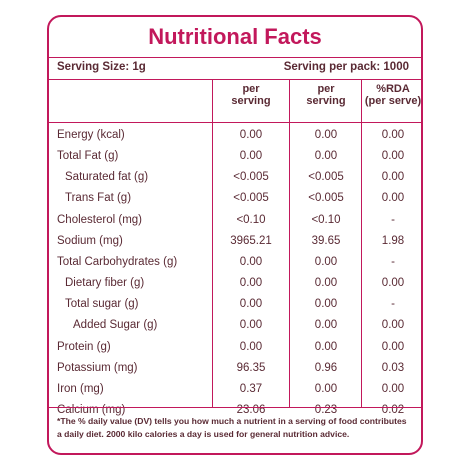  I want to click on header-line: (per serve), so click(393, 101).